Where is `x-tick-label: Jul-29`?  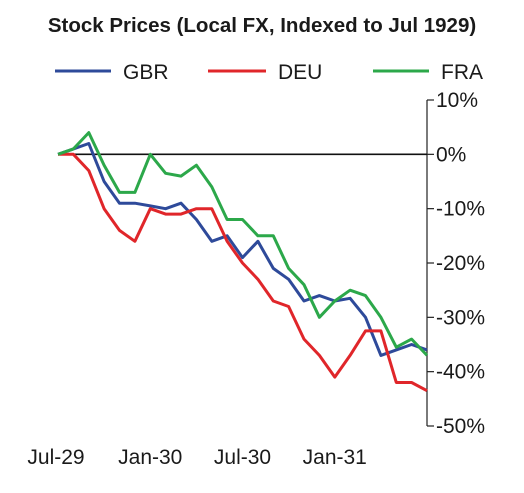 x-tick-label: Jul-29 is located at coordinates (55, 457).